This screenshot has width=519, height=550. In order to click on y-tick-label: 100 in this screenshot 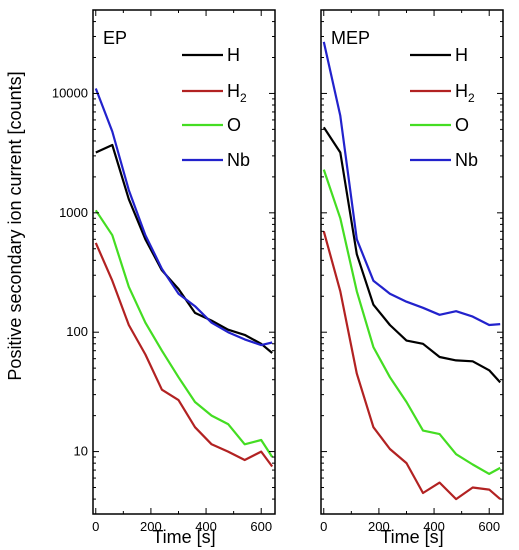, I will do `click(77, 331)`.